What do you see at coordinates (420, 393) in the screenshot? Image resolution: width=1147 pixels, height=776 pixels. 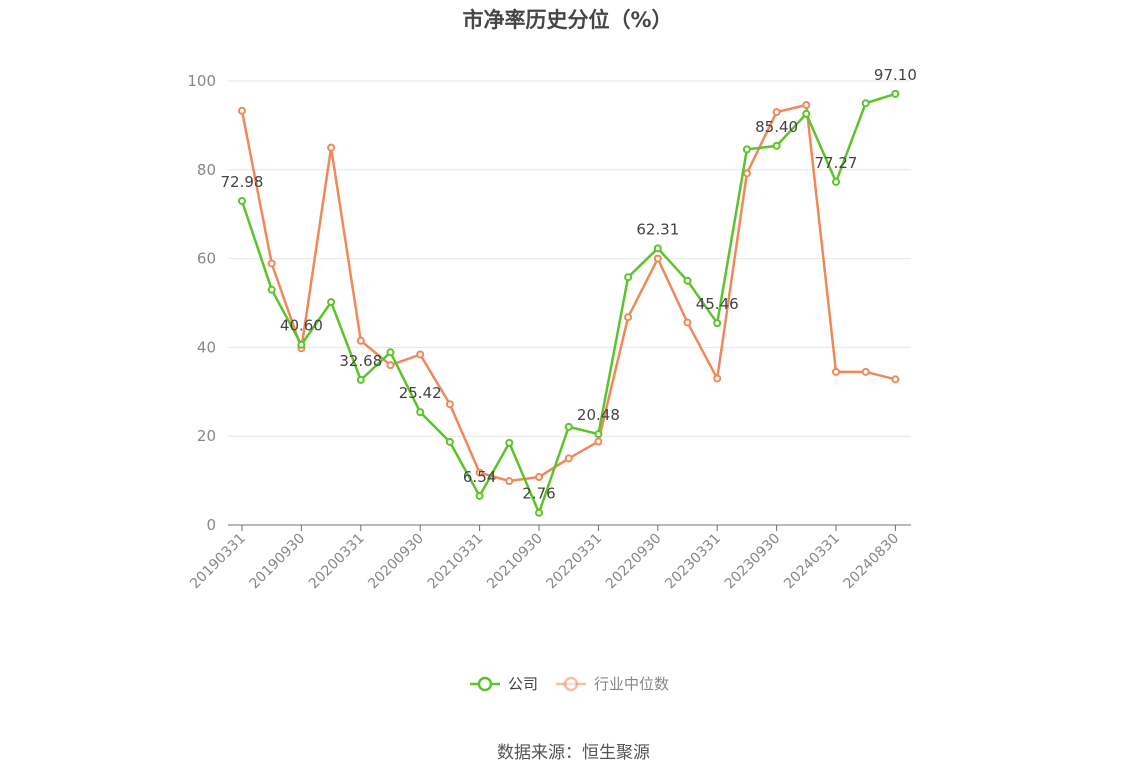 I see `data-label: 25.42` at bounding box center [420, 393].